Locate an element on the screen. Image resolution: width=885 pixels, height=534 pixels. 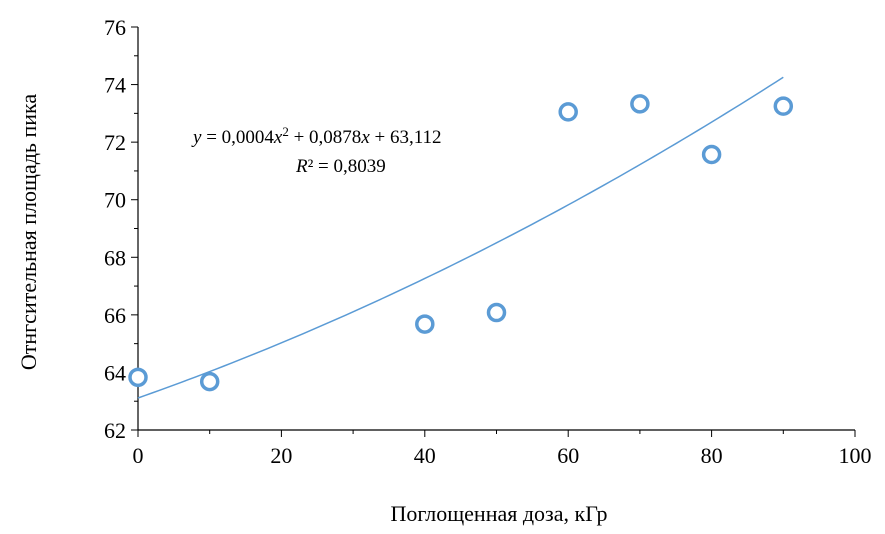
equation-y-var: y is located at coordinates (196, 137).